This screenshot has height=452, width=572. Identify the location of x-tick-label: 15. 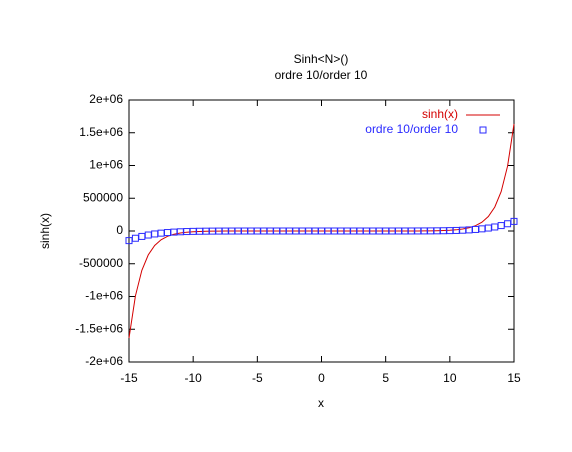
(514, 378).